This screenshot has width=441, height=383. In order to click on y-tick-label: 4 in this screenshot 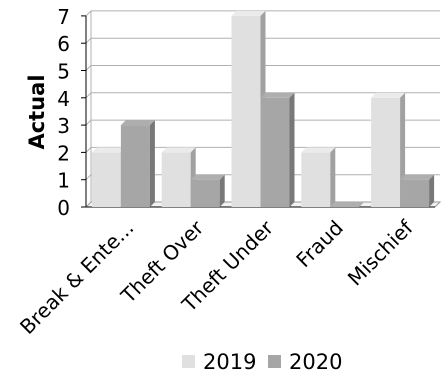, I will do `click(63, 99)`.